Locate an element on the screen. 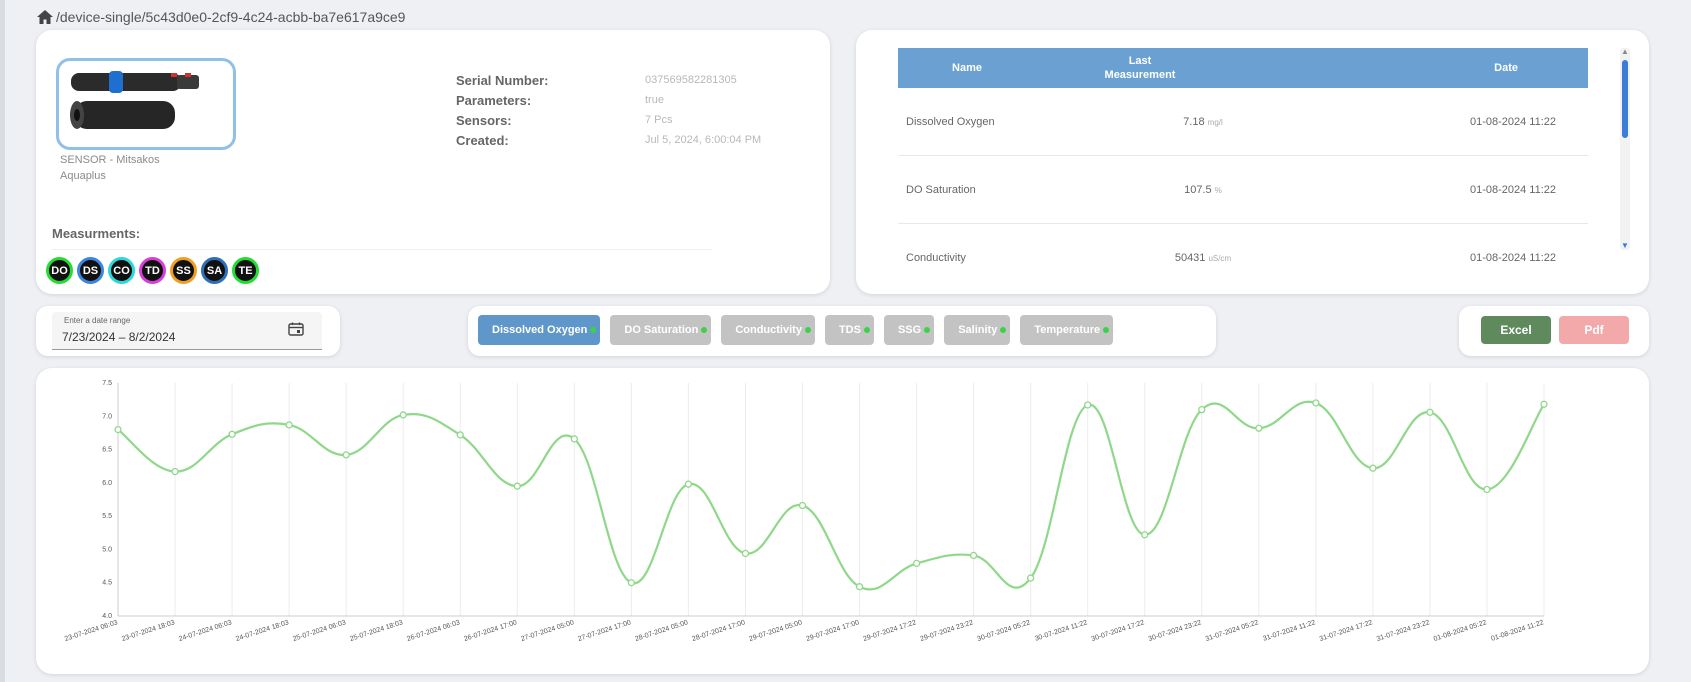 The height and width of the screenshot is (682, 1691). device-caption: SENSOR - Mitsakos Aquaplus is located at coordinates (110, 168).